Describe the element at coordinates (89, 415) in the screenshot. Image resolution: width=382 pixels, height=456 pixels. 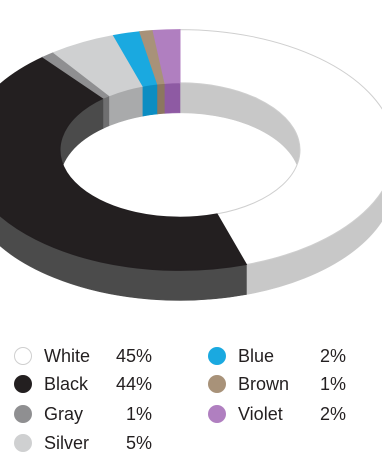
I see `legend-item-gray: Gray 1%` at that location.